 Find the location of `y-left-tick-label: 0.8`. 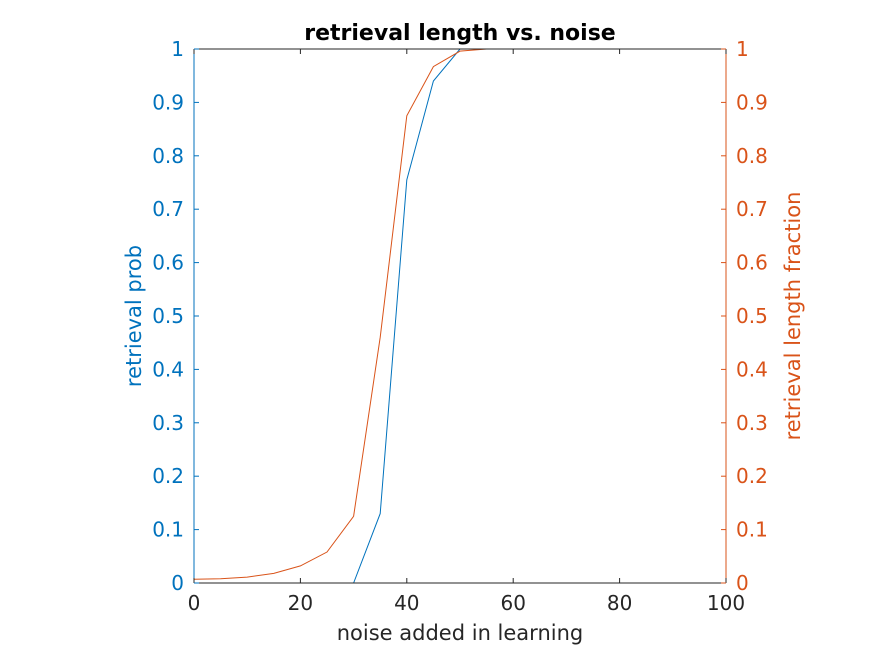

y-left-tick-label: 0.8 is located at coordinates (168, 156).